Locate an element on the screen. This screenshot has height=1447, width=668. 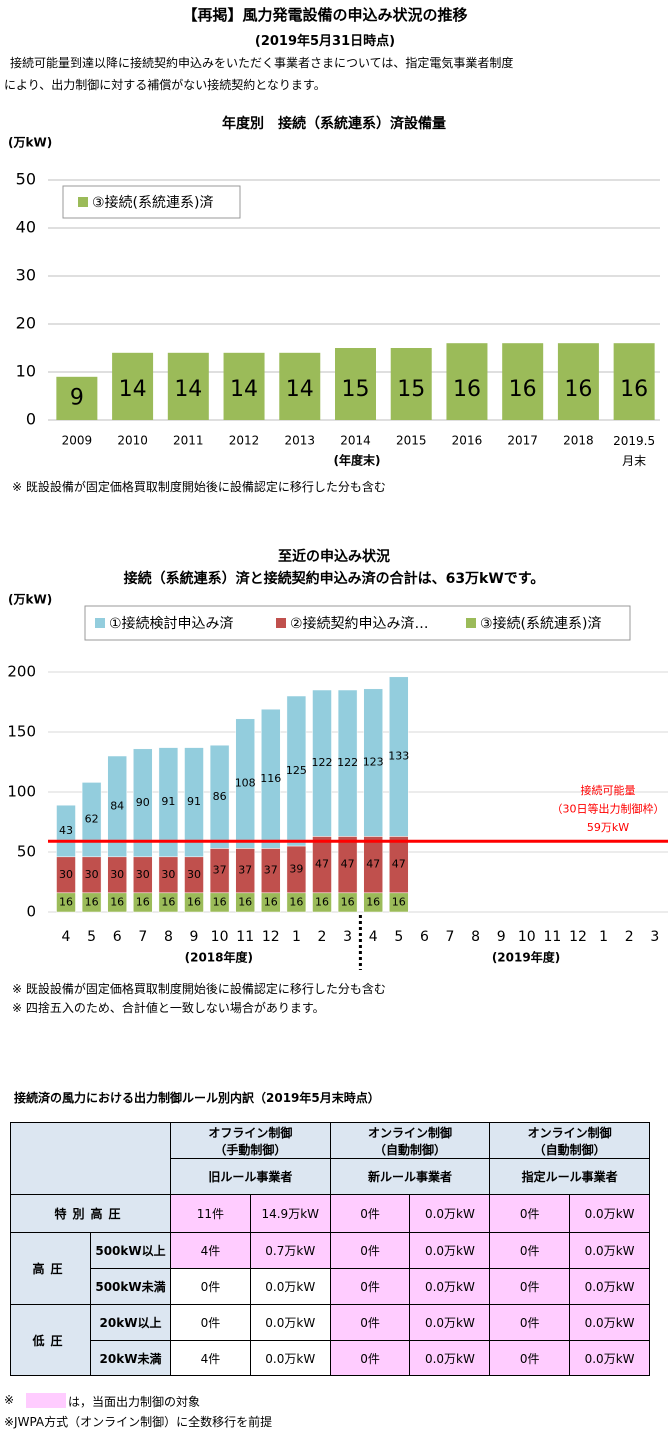
y-tick-label: 100 is located at coordinates (21, 792).